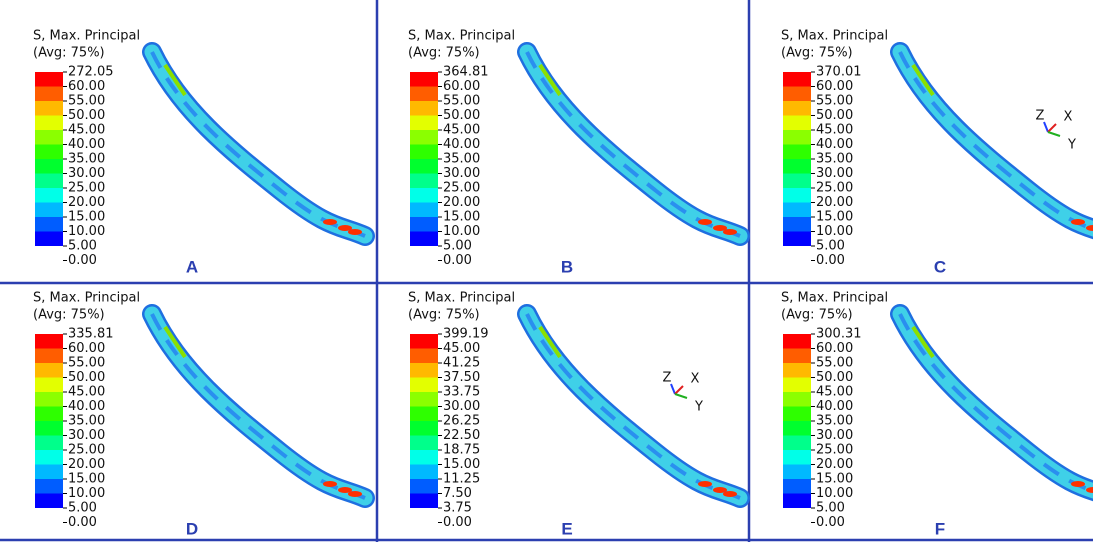 The height and width of the screenshot is (542, 1093). I want to click on legend-label: 41.25, so click(461, 363).